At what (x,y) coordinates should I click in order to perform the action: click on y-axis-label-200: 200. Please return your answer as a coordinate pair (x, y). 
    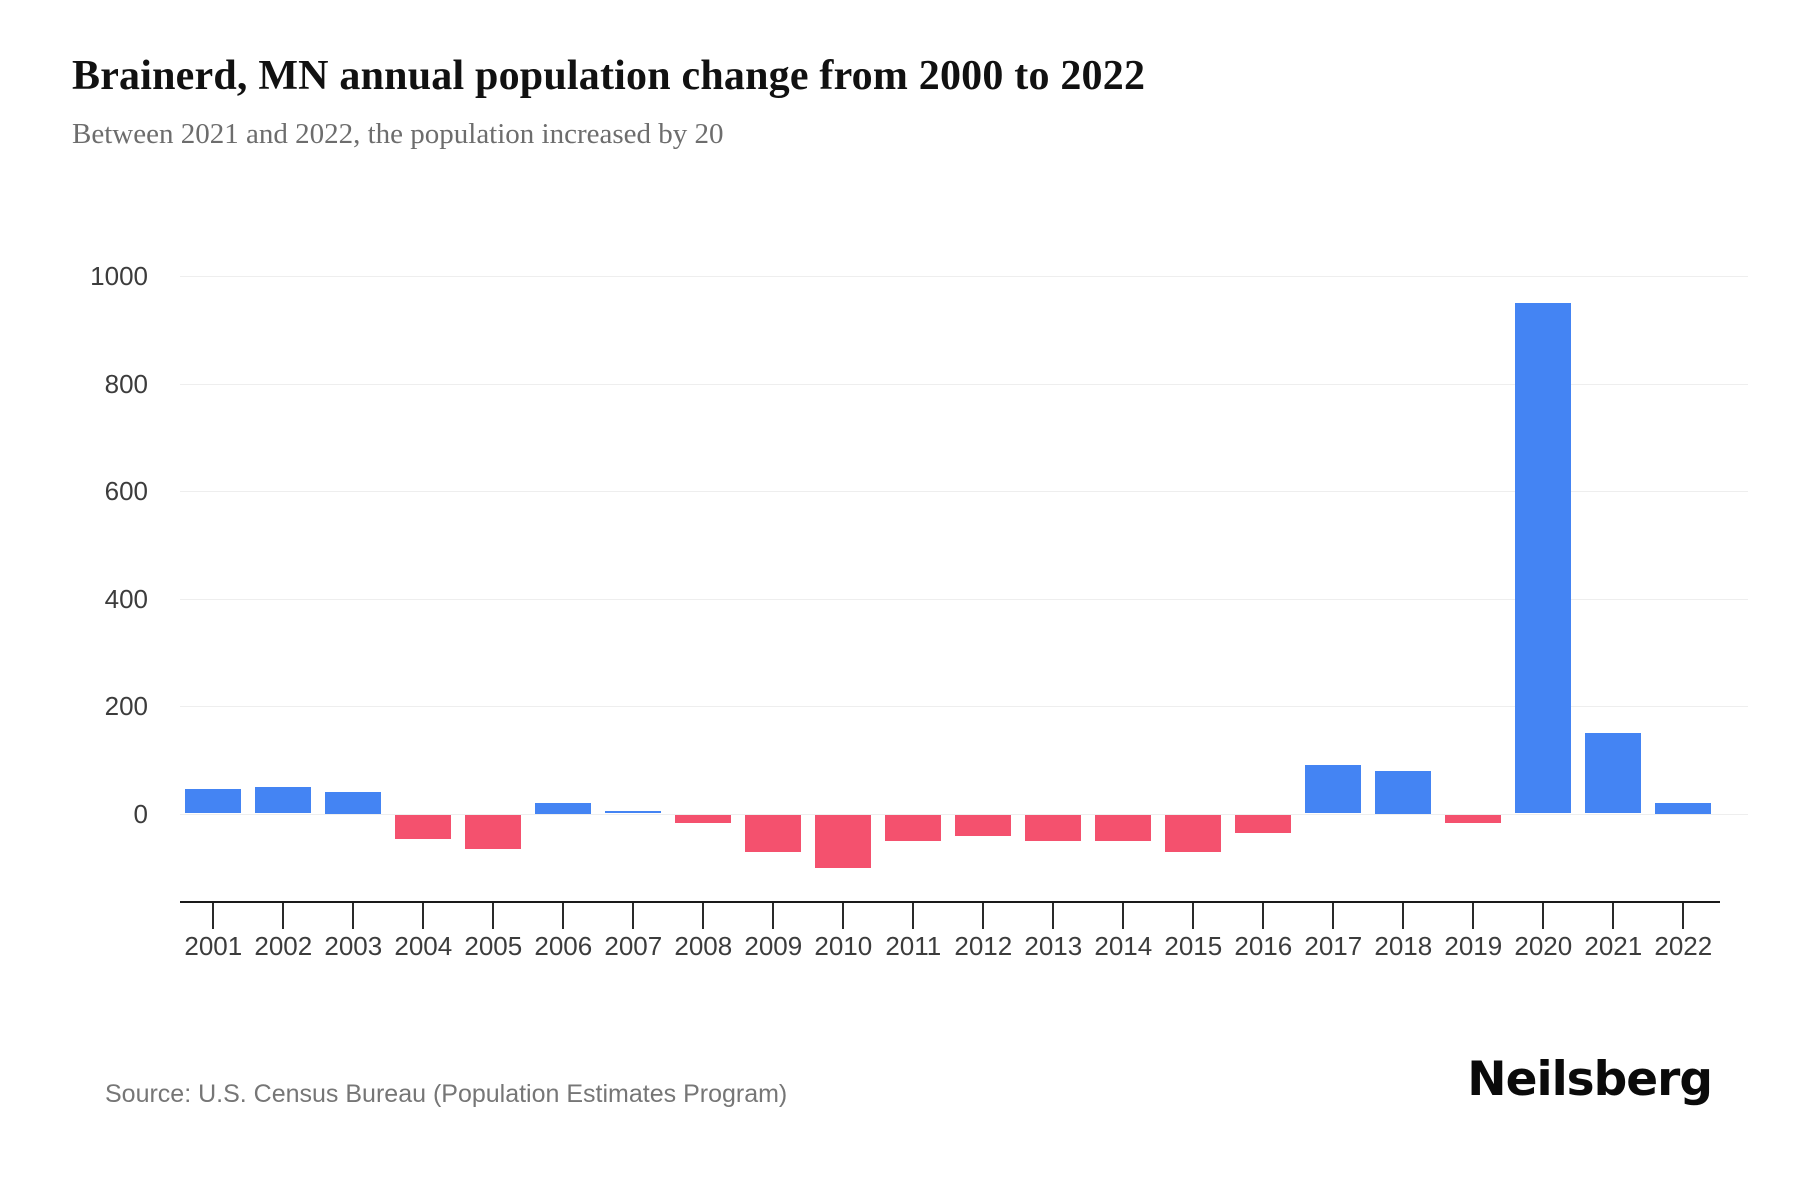
    Looking at the image, I should click on (126, 706).